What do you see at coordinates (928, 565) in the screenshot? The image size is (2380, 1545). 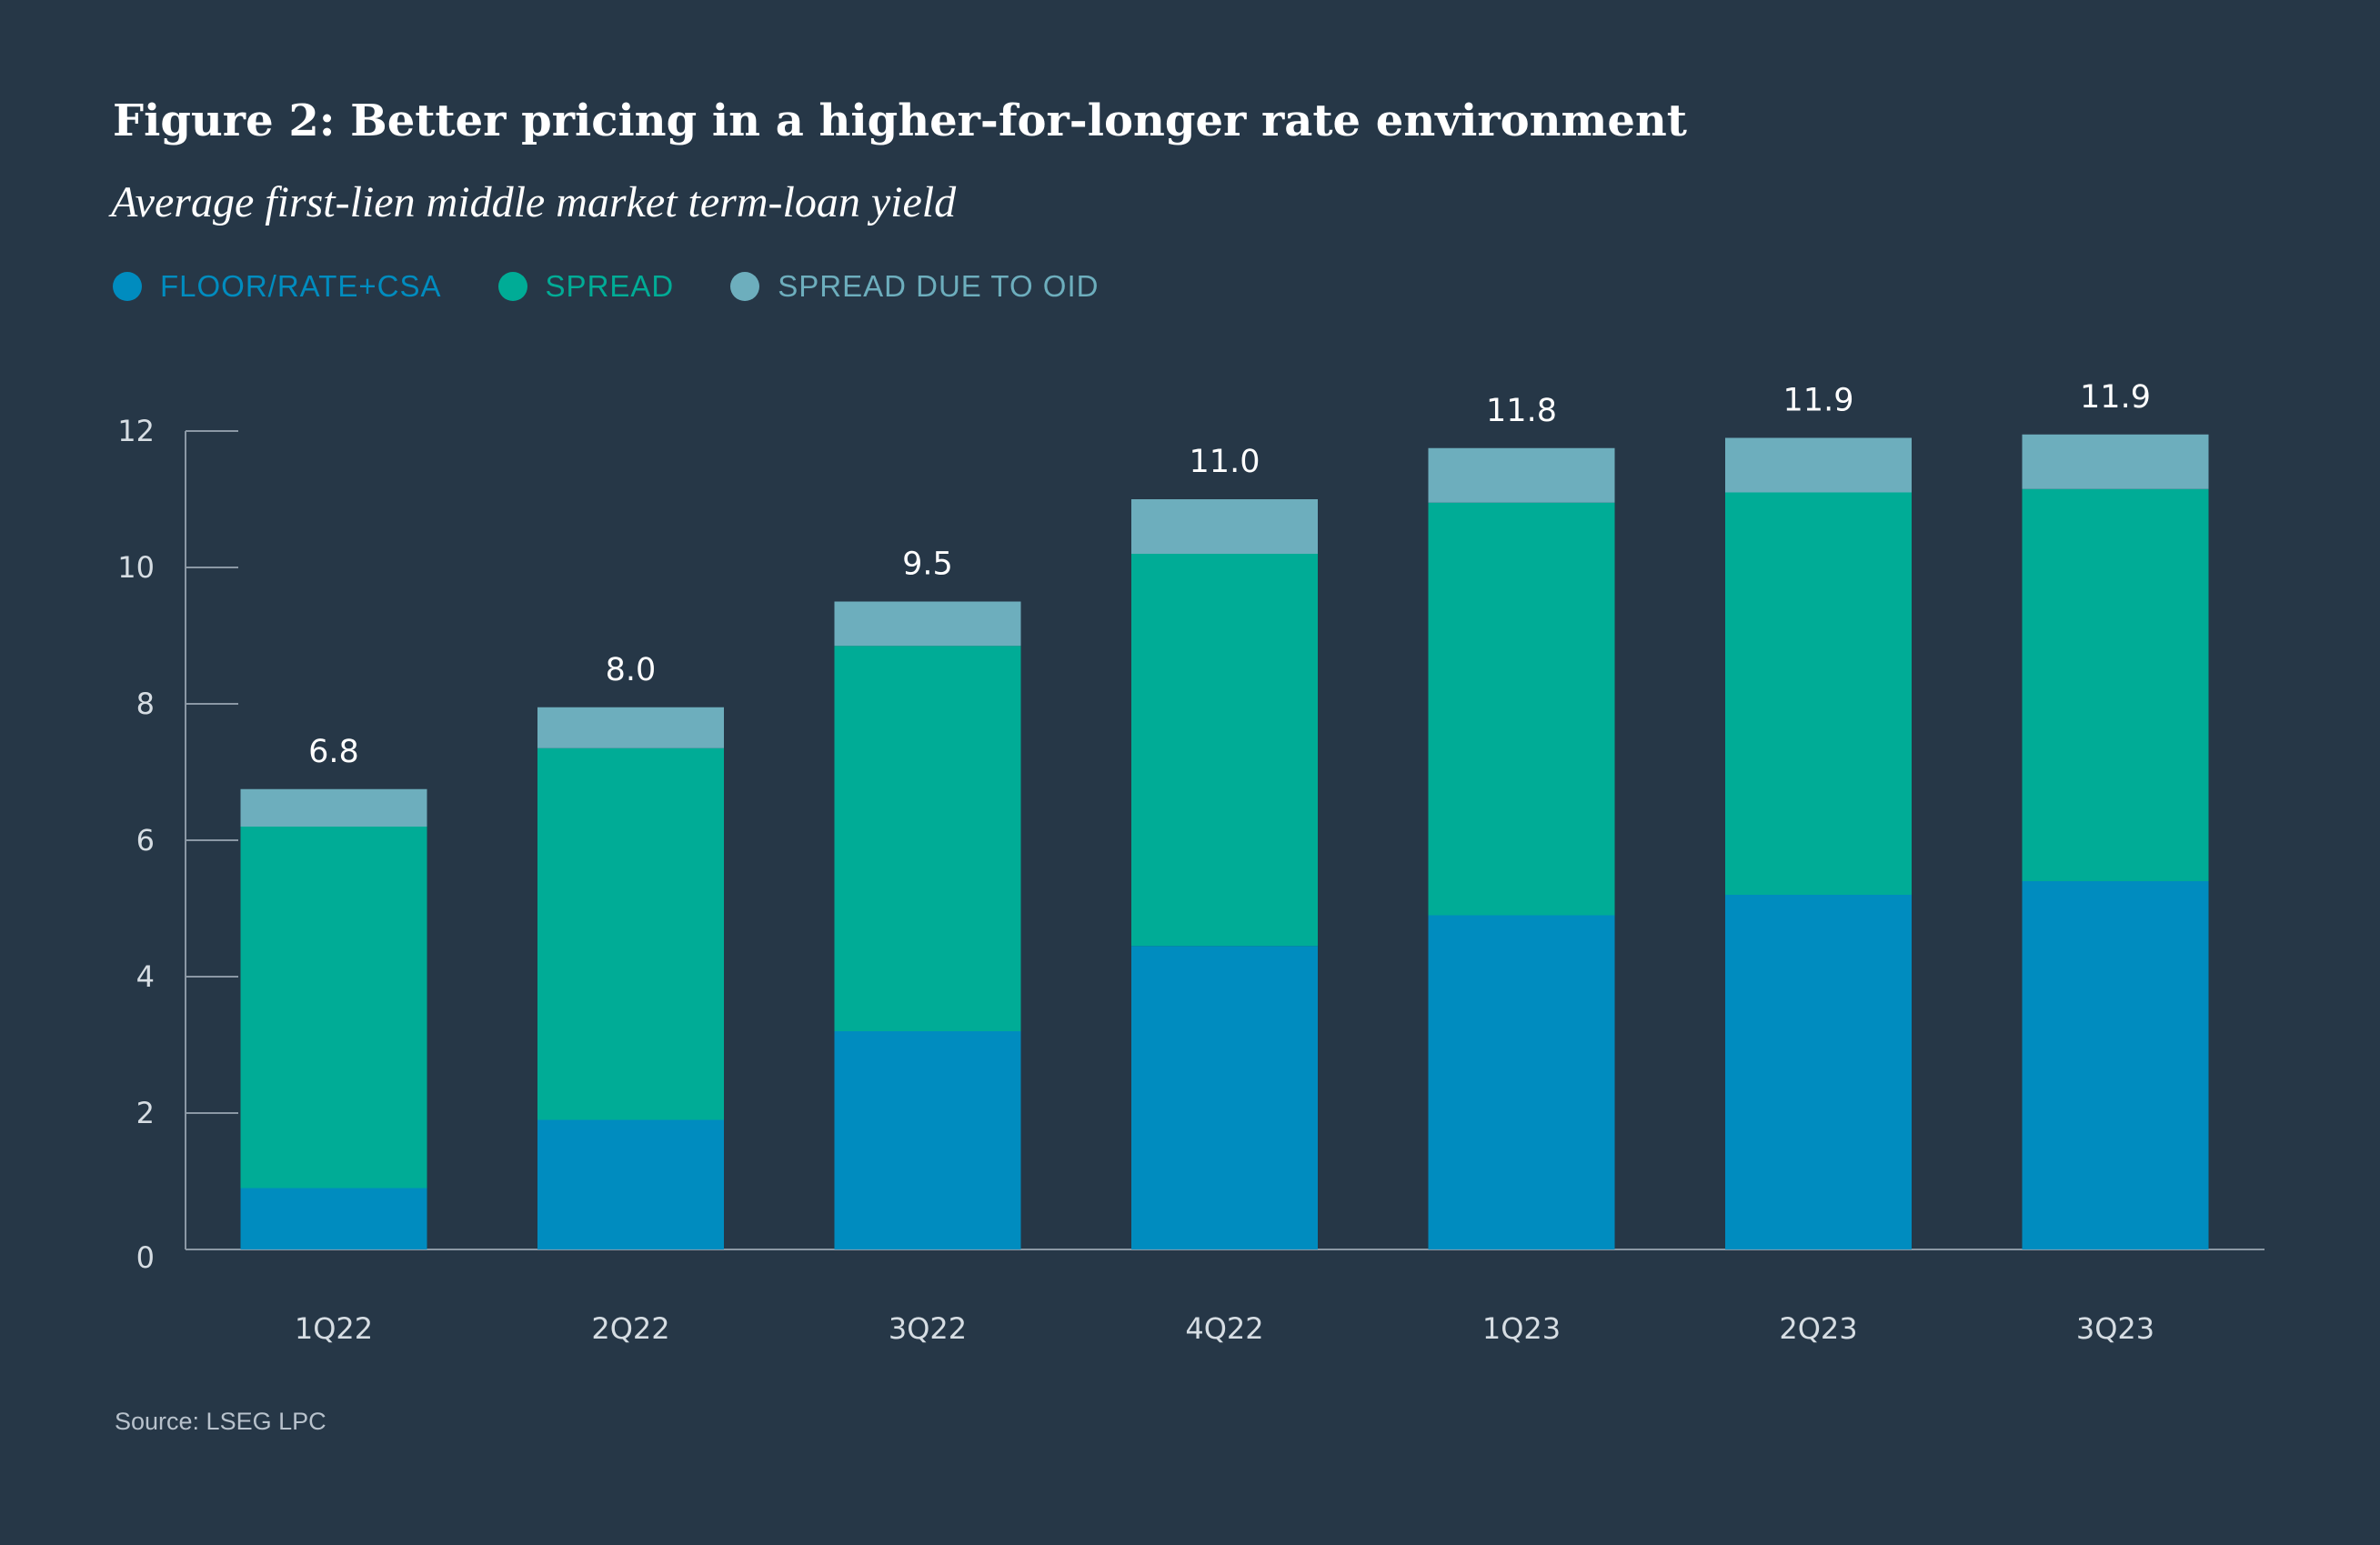 I see `total-label-3q22: 9.5` at bounding box center [928, 565].